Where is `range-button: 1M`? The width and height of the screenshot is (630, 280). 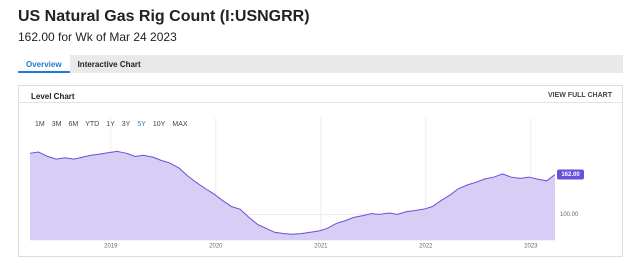
range-button: 1M is located at coordinates (40, 124).